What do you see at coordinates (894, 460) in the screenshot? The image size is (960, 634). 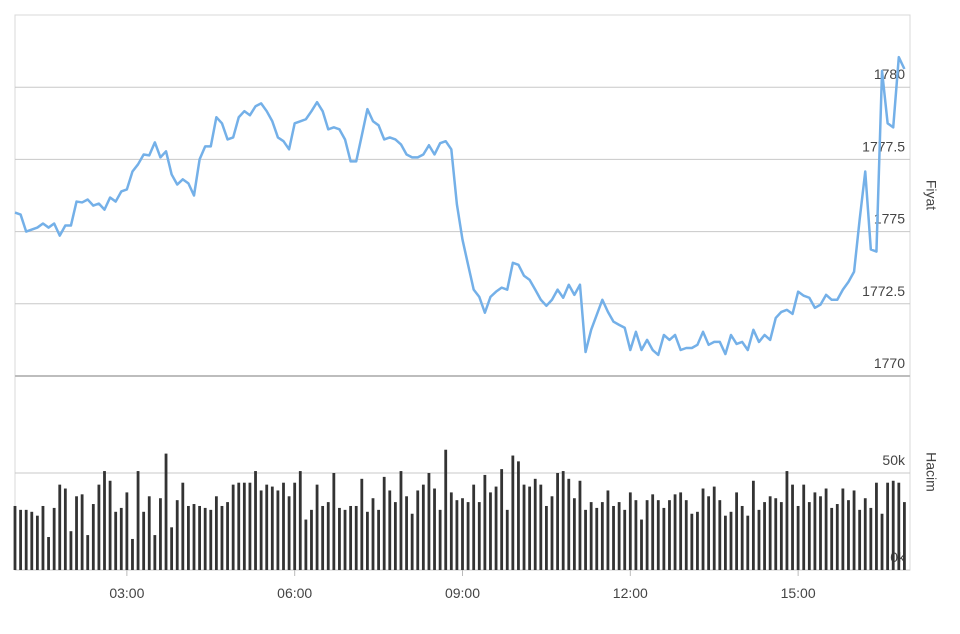 I see `y2-tick-label: 50k` at bounding box center [894, 460].